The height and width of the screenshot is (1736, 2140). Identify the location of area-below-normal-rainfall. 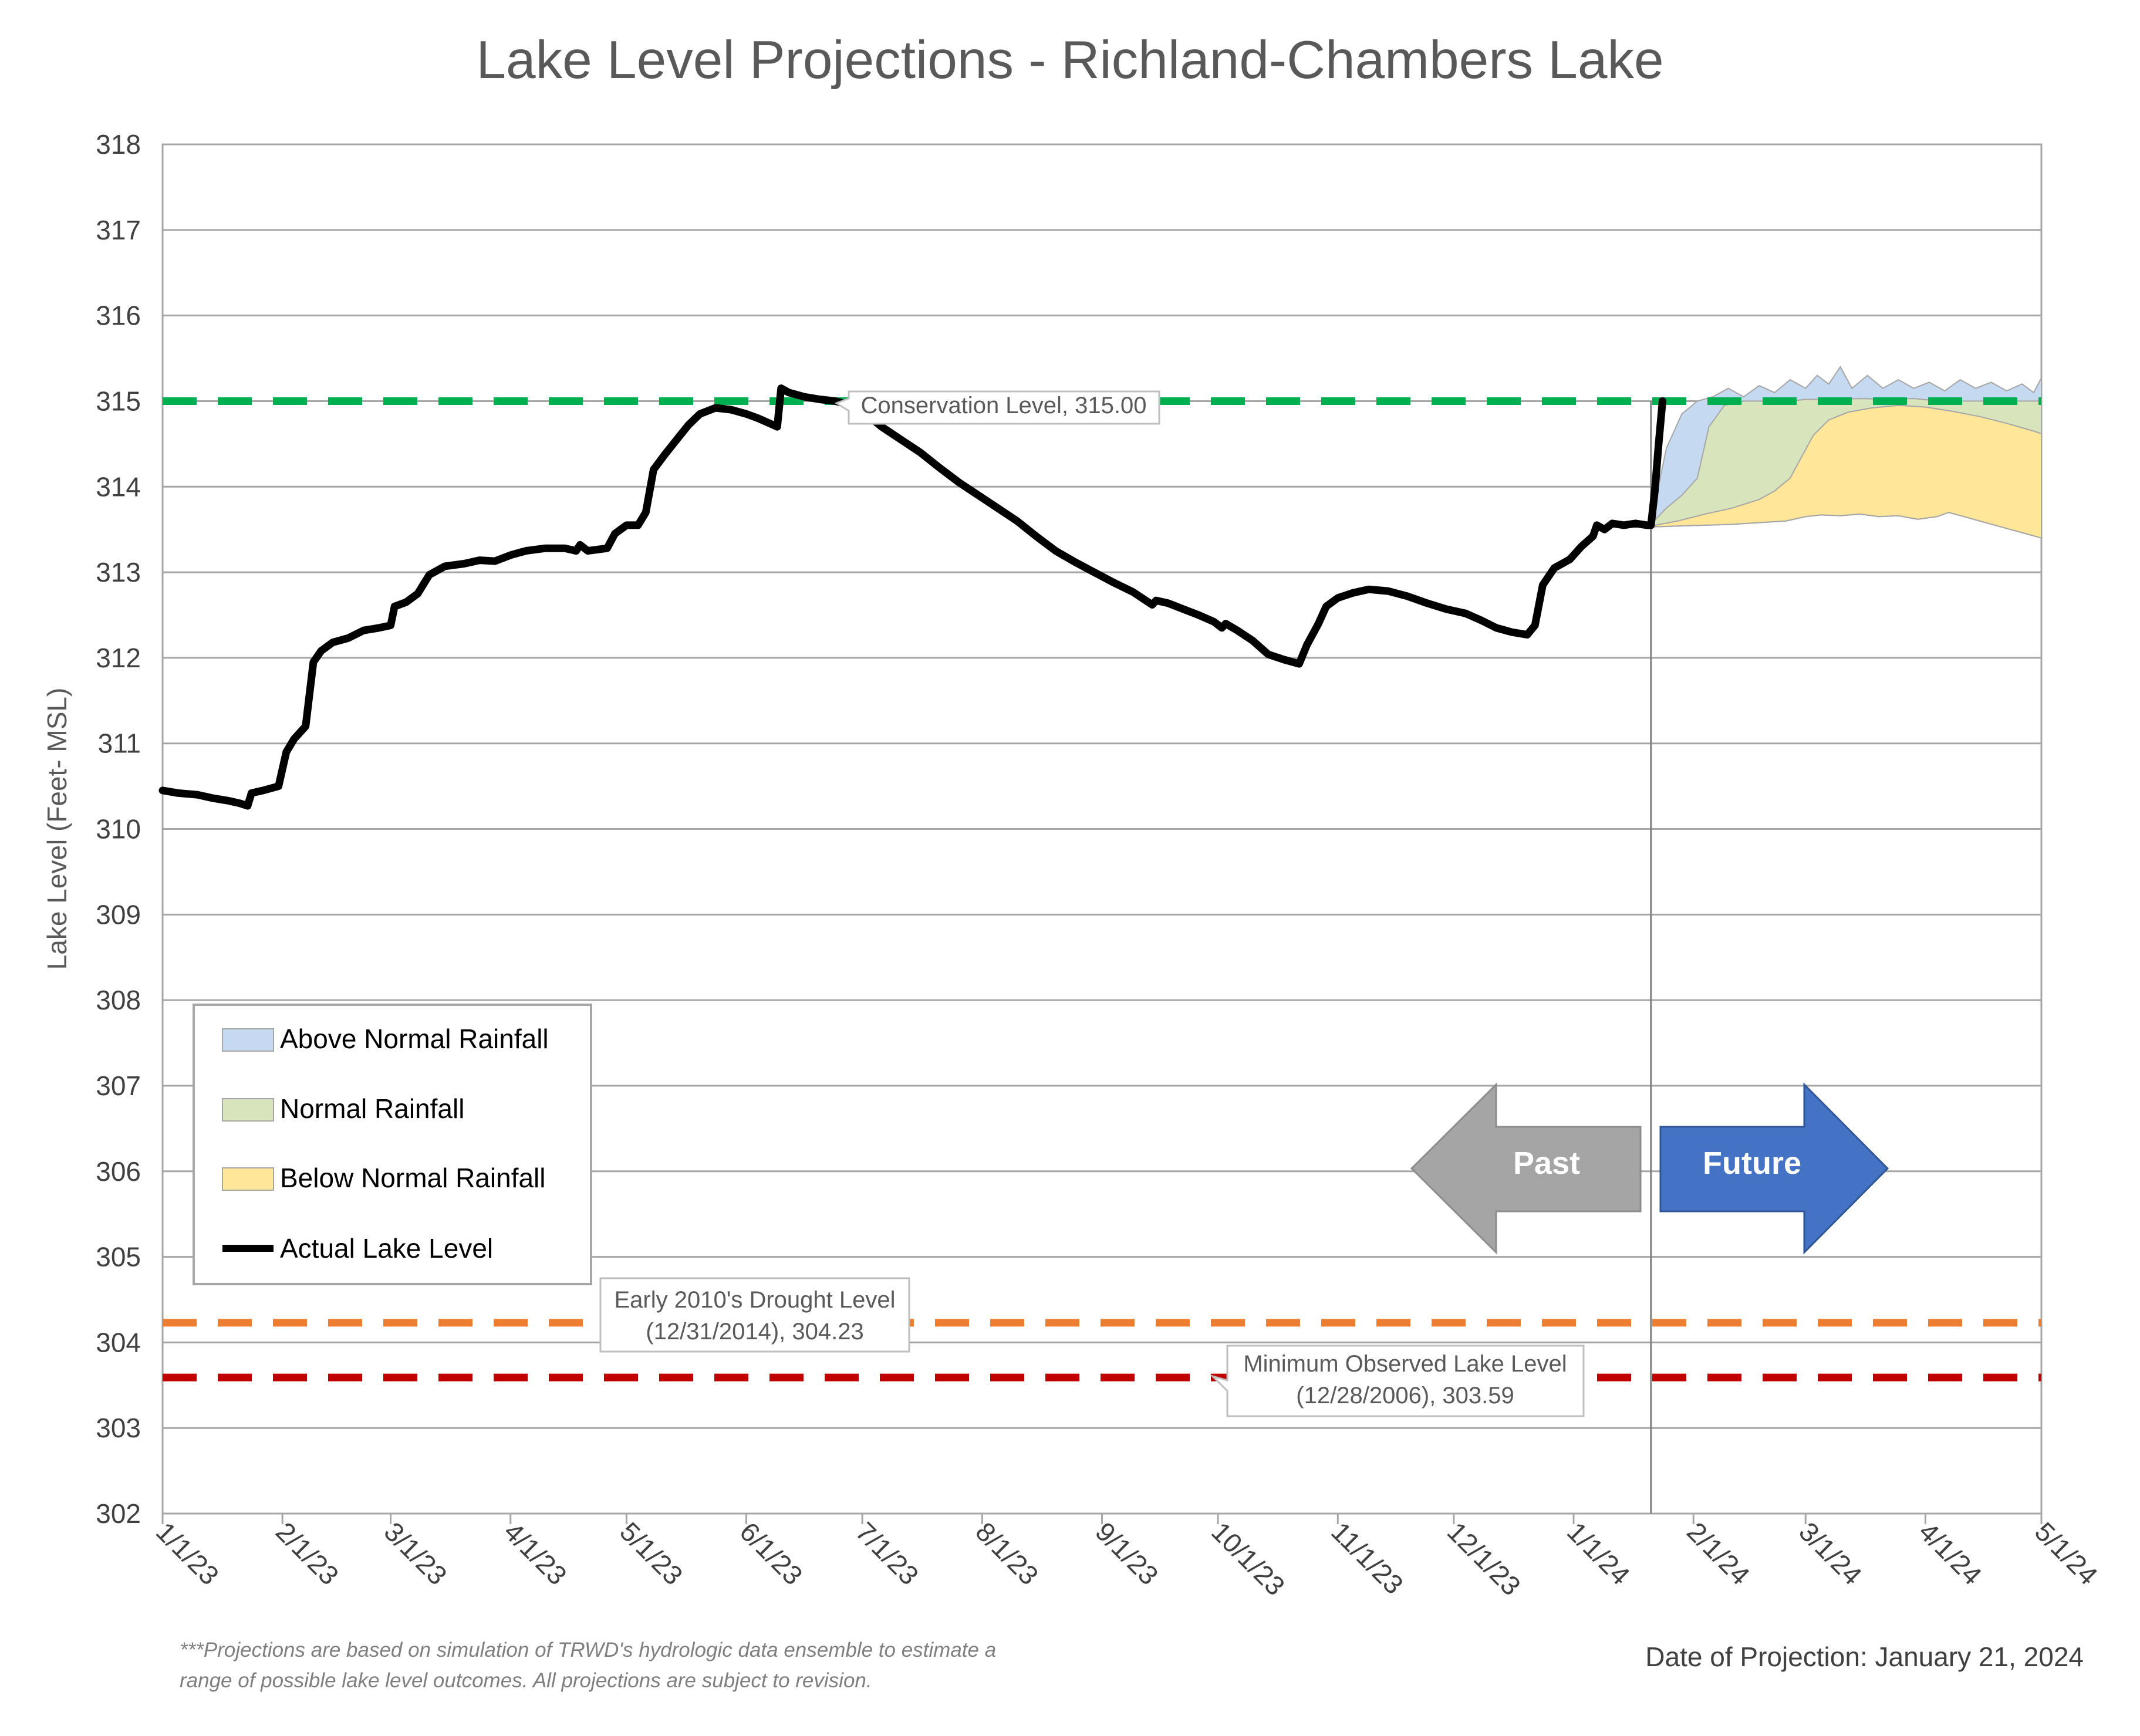
(1846, 471).